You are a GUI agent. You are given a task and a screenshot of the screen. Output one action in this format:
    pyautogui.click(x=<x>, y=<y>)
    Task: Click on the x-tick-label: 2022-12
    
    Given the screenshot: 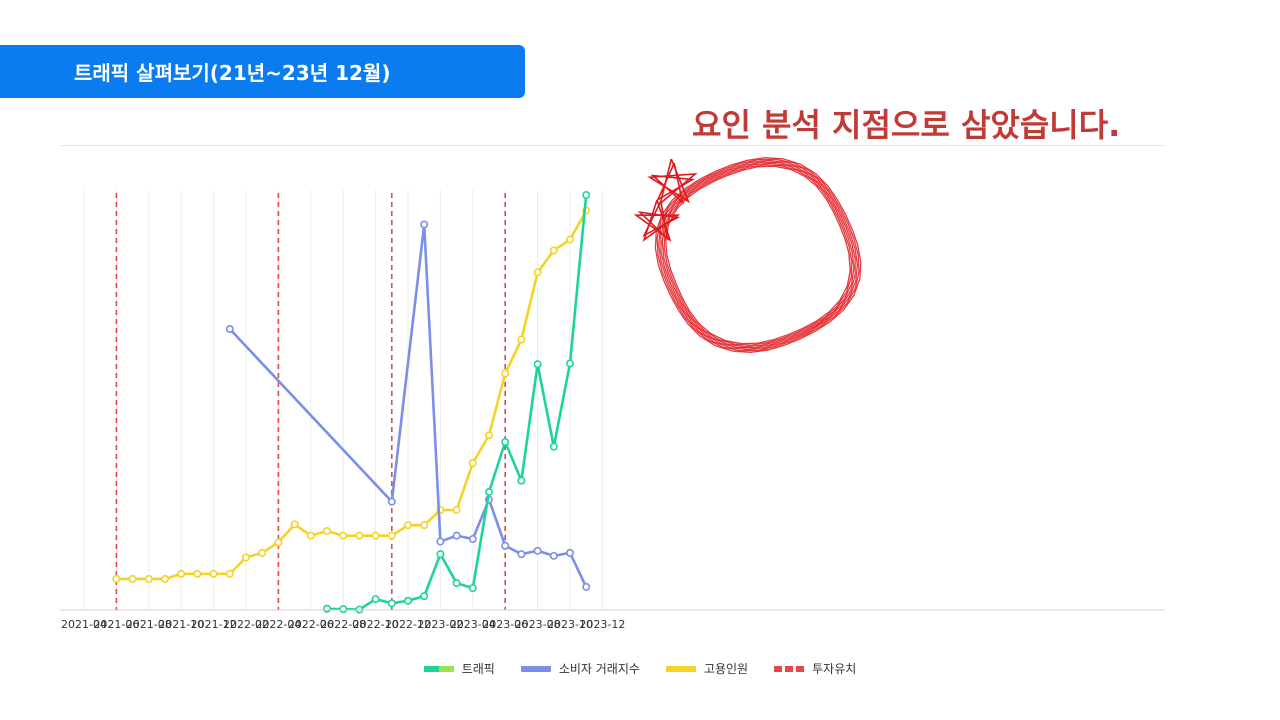 What is the action you would take?
    pyautogui.click(x=408, y=624)
    